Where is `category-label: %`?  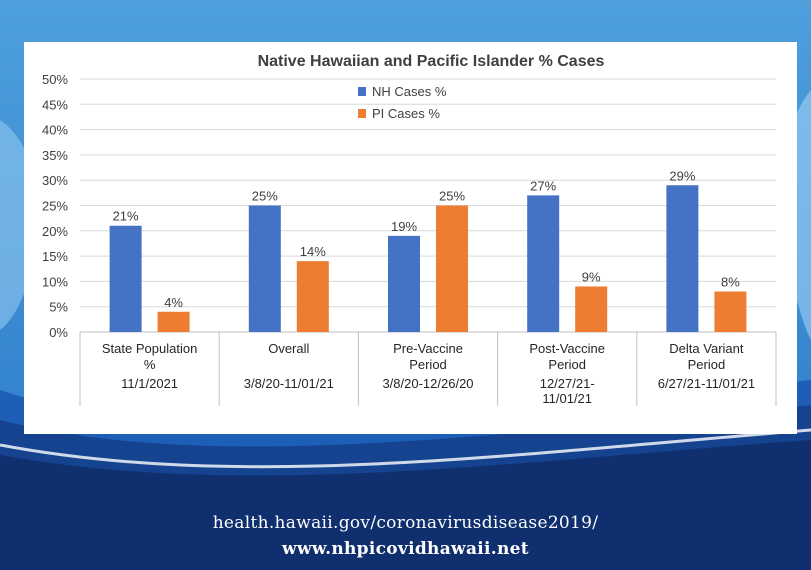 category-label: % is located at coordinates (150, 364).